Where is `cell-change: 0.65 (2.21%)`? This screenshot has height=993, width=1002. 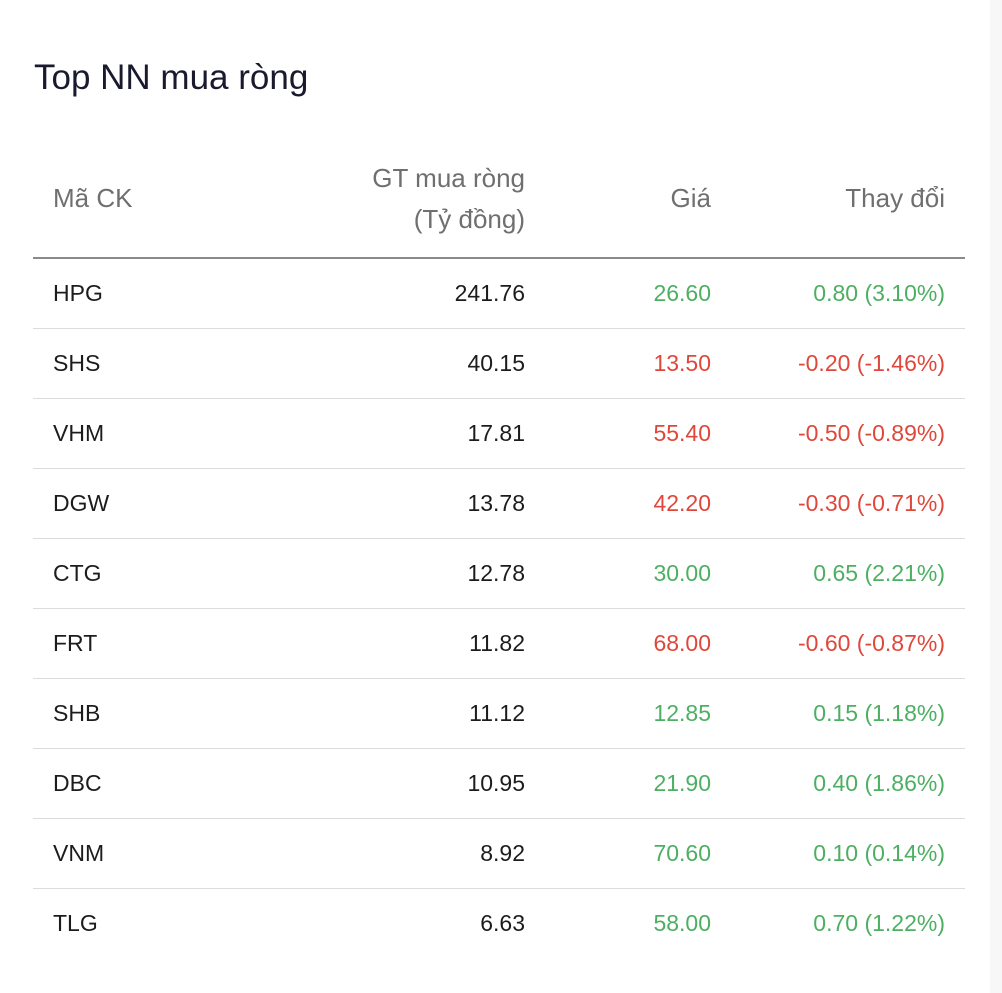
cell-change: 0.65 (2.21%) is located at coordinates (838, 573).